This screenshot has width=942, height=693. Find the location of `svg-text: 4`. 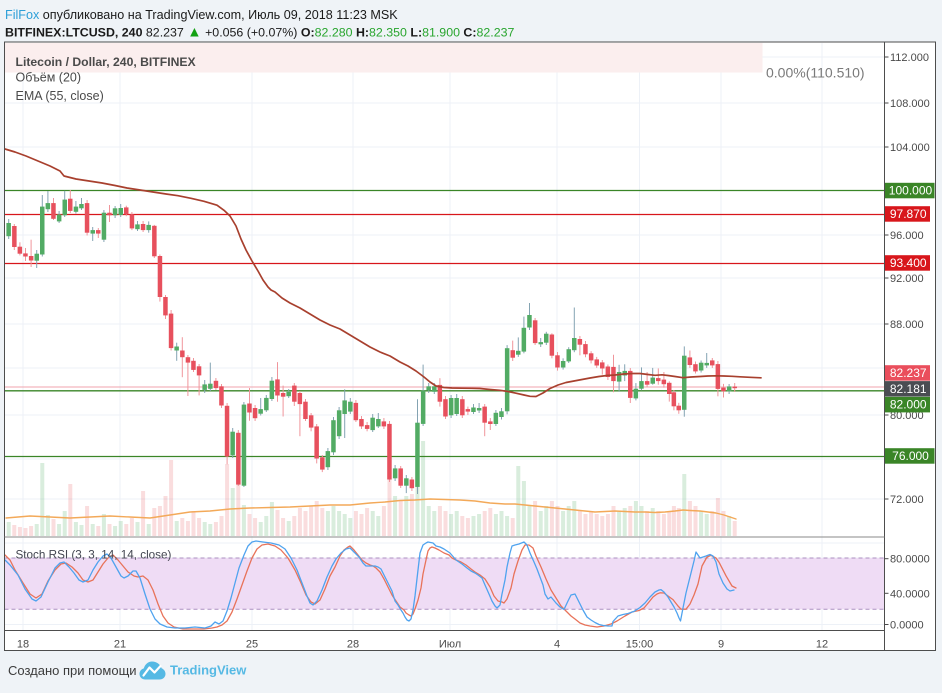

svg-text: 4 is located at coordinates (557, 645).